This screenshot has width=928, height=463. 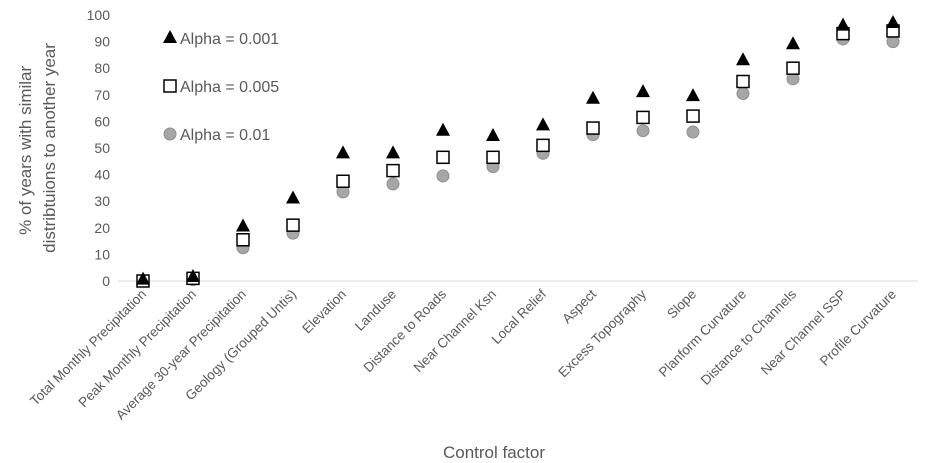 I want to click on square-point-slope, so click(x=693, y=116).